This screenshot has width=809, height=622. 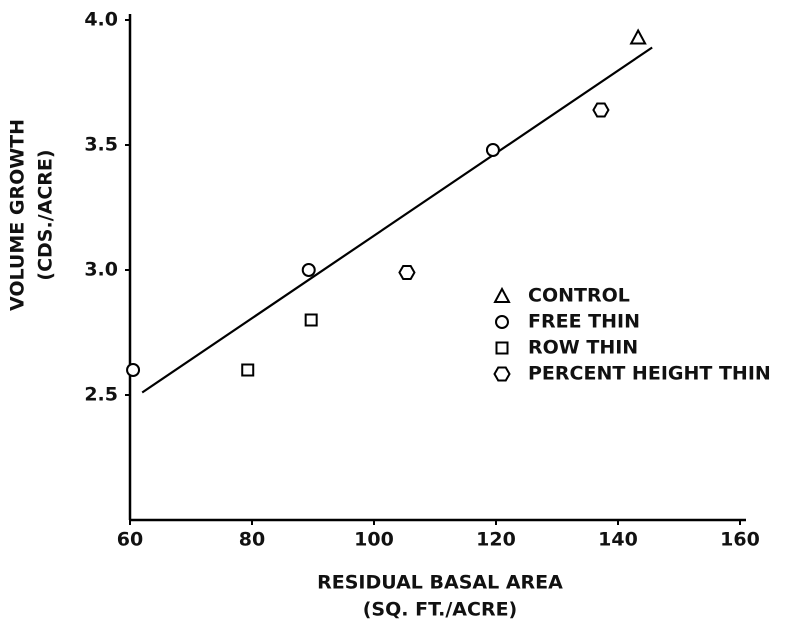 I want to click on y-tick-label: 3.5, so click(x=101, y=145).